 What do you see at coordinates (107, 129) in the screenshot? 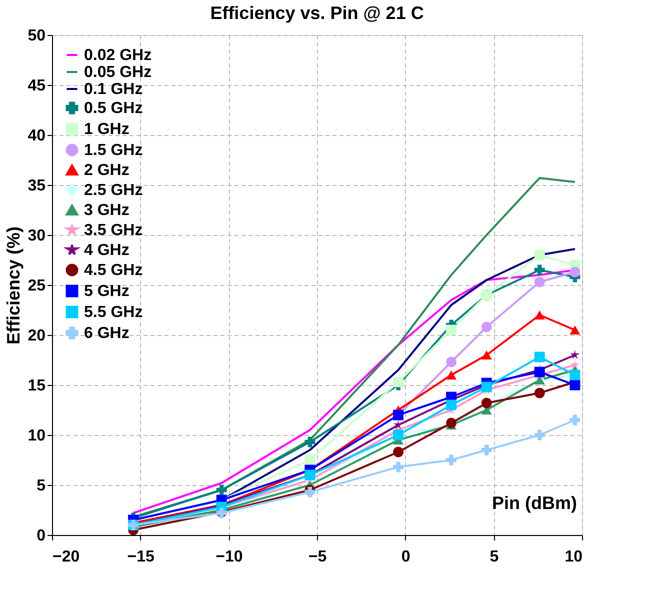
I see `legend-label: 1 GHz` at bounding box center [107, 129].